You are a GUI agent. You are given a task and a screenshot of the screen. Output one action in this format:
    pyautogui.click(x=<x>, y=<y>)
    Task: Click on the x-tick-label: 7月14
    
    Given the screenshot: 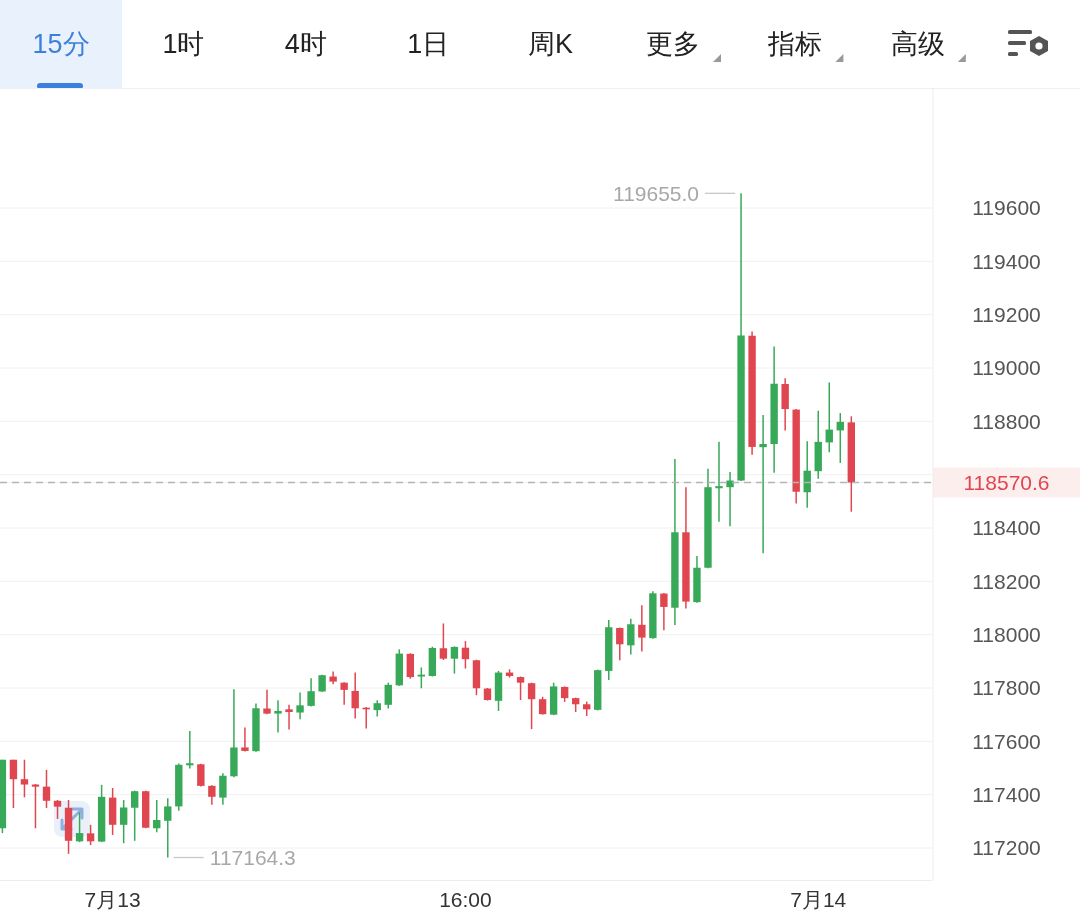 What is the action you would take?
    pyautogui.click(x=818, y=899)
    